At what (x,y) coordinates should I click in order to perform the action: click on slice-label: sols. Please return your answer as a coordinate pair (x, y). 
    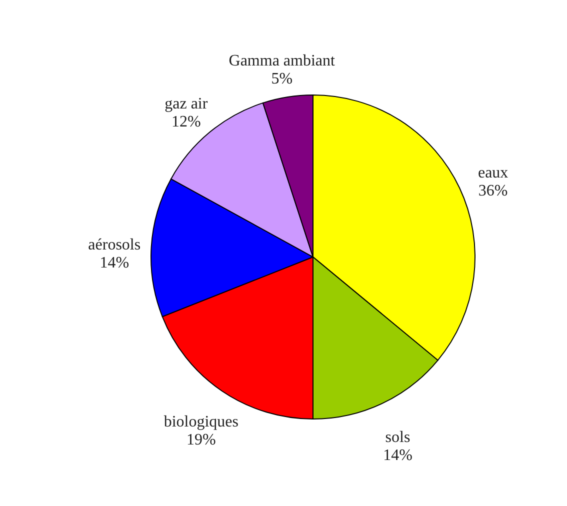
    Looking at the image, I should click on (397, 437).